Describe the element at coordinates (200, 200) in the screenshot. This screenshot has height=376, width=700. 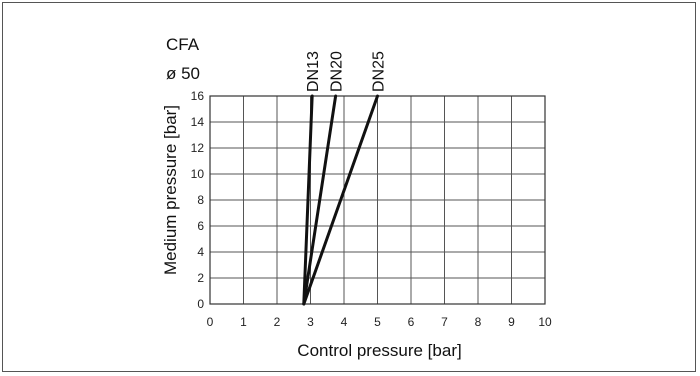
I see `y-tick-label: 8` at that location.